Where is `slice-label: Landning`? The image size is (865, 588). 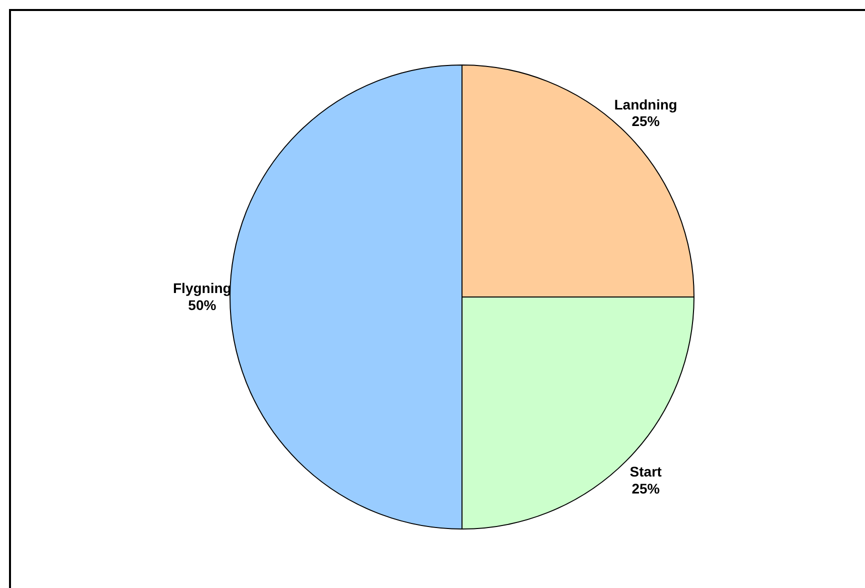
slice-label: Landning is located at coordinates (646, 104).